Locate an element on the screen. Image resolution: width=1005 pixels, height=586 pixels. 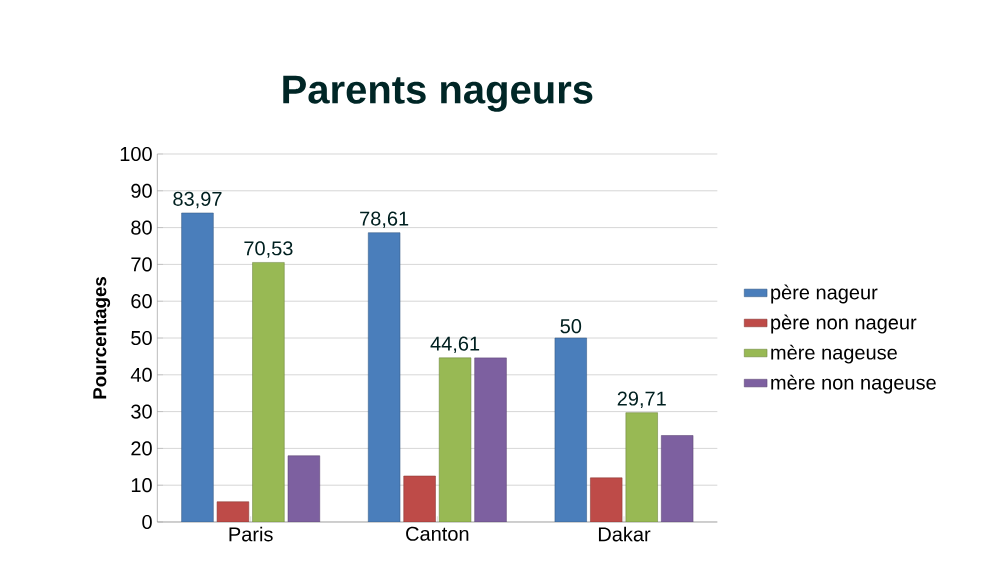
y-tick-label: 0 is located at coordinates (147, 522).